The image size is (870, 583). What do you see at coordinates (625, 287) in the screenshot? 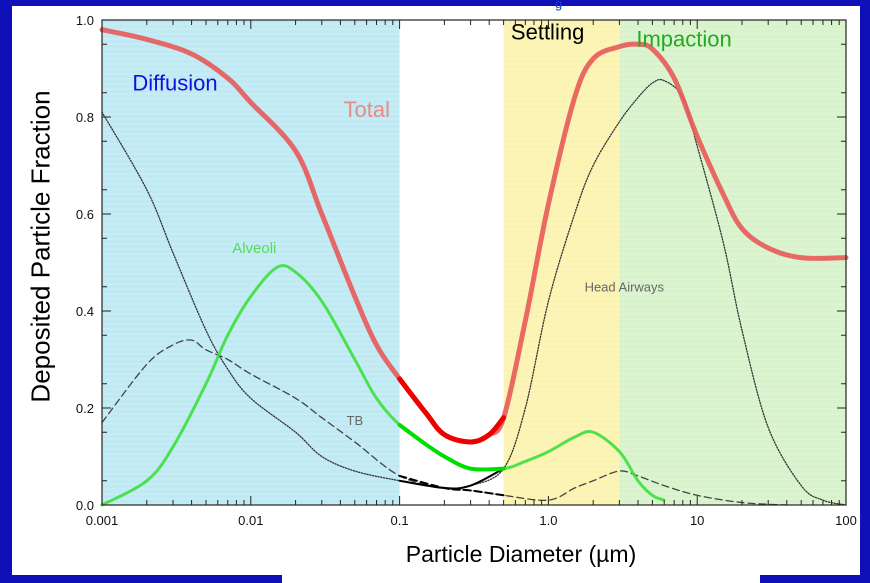
I see `head-airways-label: Head Airways` at bounding box center [625, 287].